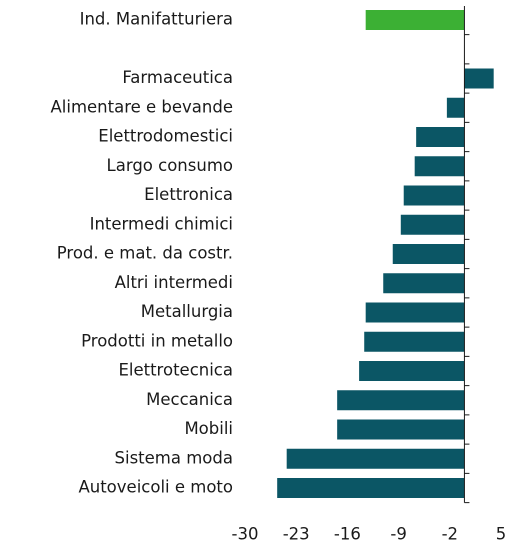  What do you see at coordinates (174, 457) in the screenshot?
I see `y-tick-label: Sistema moda` at bounding box center [174, 457].